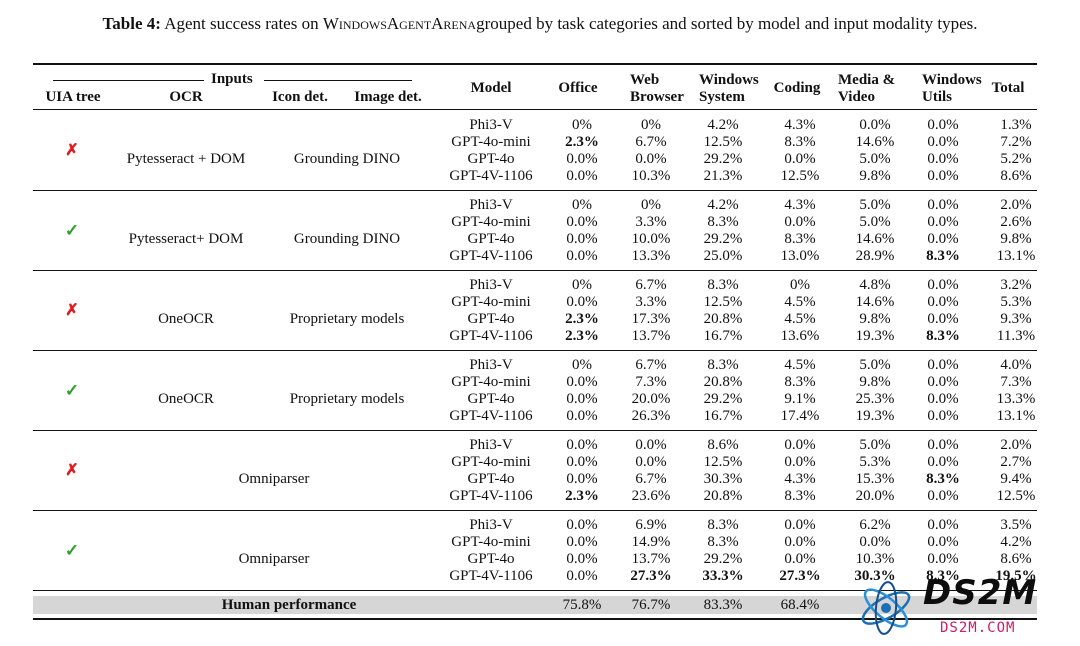 The height and width of the screenshot is (646, 1080). I want to click on atom-icon, so click(886, 608).